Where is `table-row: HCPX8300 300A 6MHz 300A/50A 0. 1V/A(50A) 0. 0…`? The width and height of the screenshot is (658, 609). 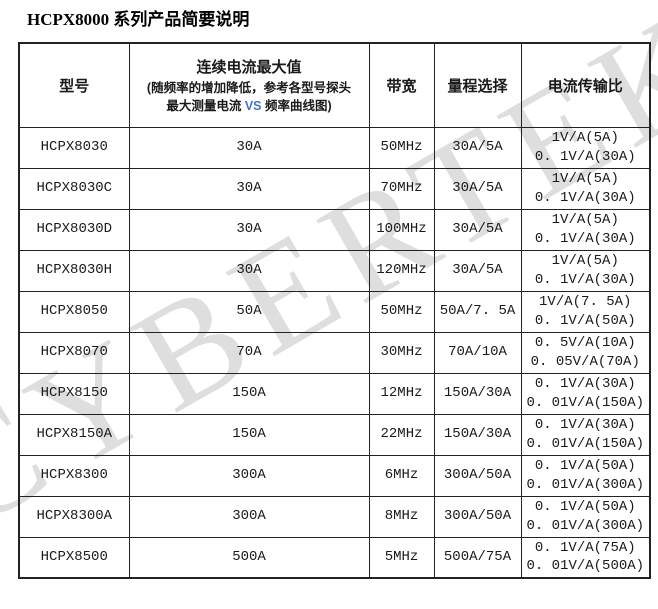 table-row: HCPX8300 300A 6MHz 300A/50A 0. 1V/A(50A) 0. 0… is located at coordinates (334, 475).